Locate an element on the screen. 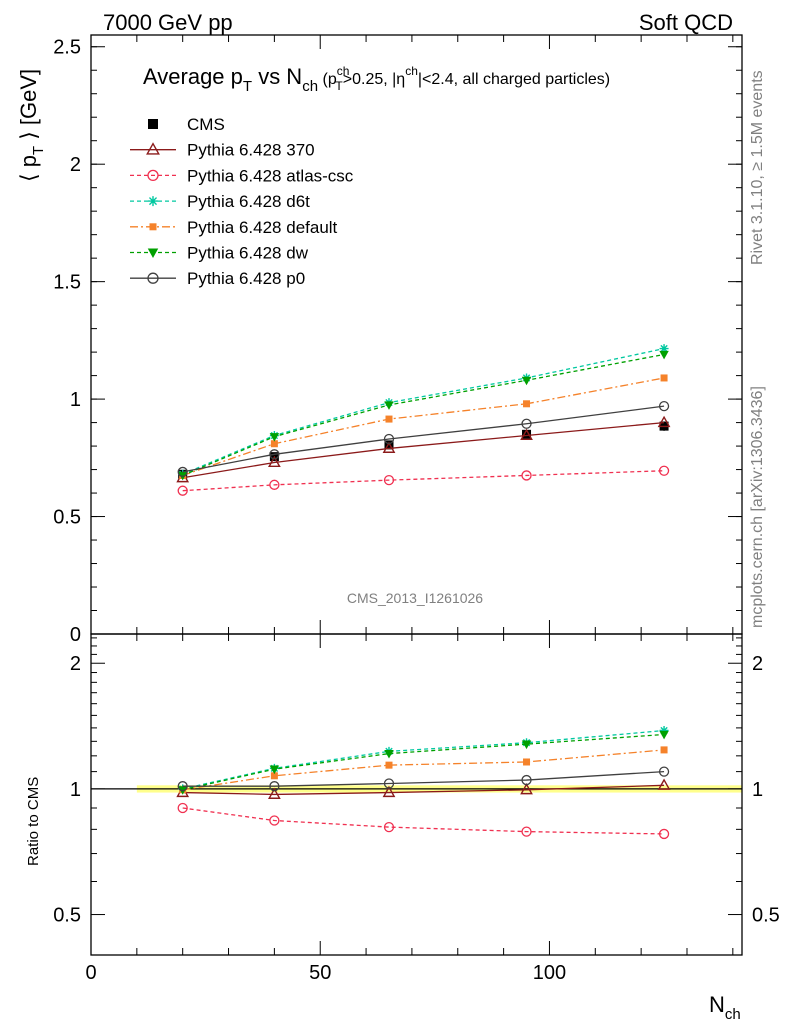 This screenshot has width=786, height=1024. ratio-y-tick-label-right: 2 is located at coordinates (757, 664).